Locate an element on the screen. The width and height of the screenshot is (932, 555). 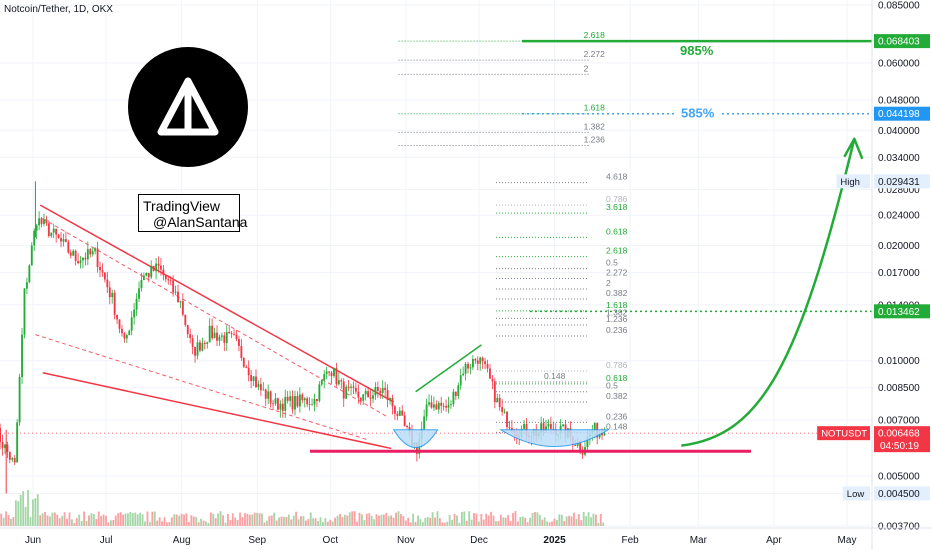
fib-level-label: 2.272 is located at coordinates (617, 273).